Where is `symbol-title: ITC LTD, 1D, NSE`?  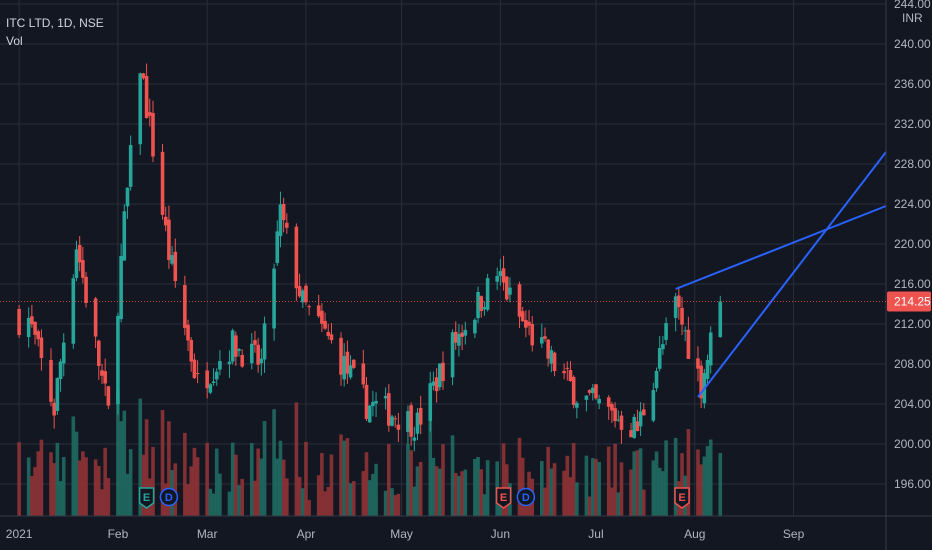
symbol-title: ITC LTD, 1D, NSE is located at coordinates (55, 23).